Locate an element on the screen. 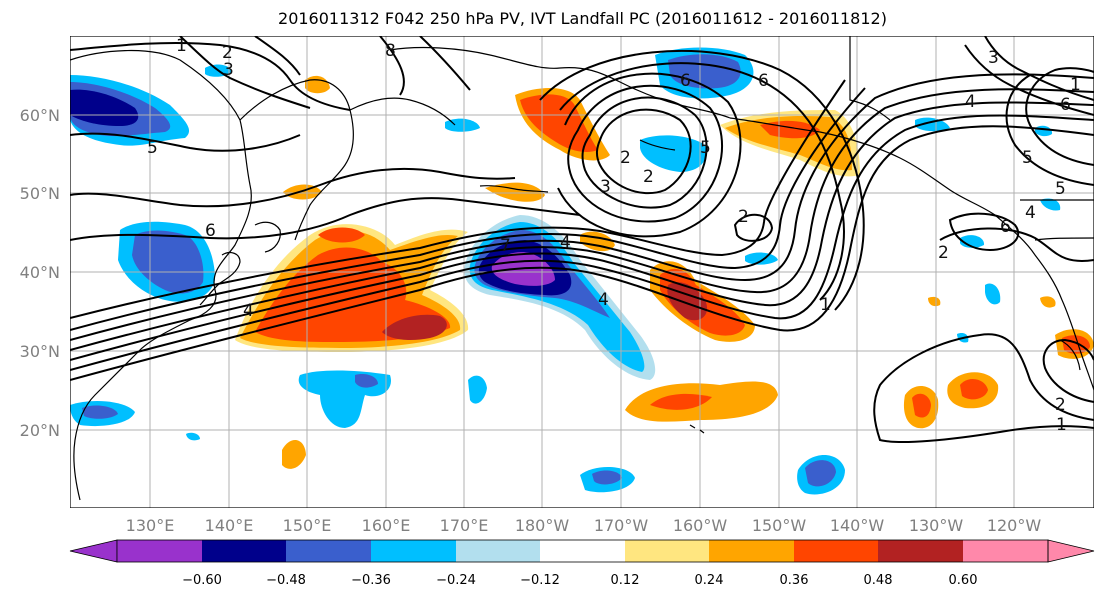 Image resolution: width=1105 pixels, height=601 pixels. contour-label: 8 is located at coordinates (390, 51).